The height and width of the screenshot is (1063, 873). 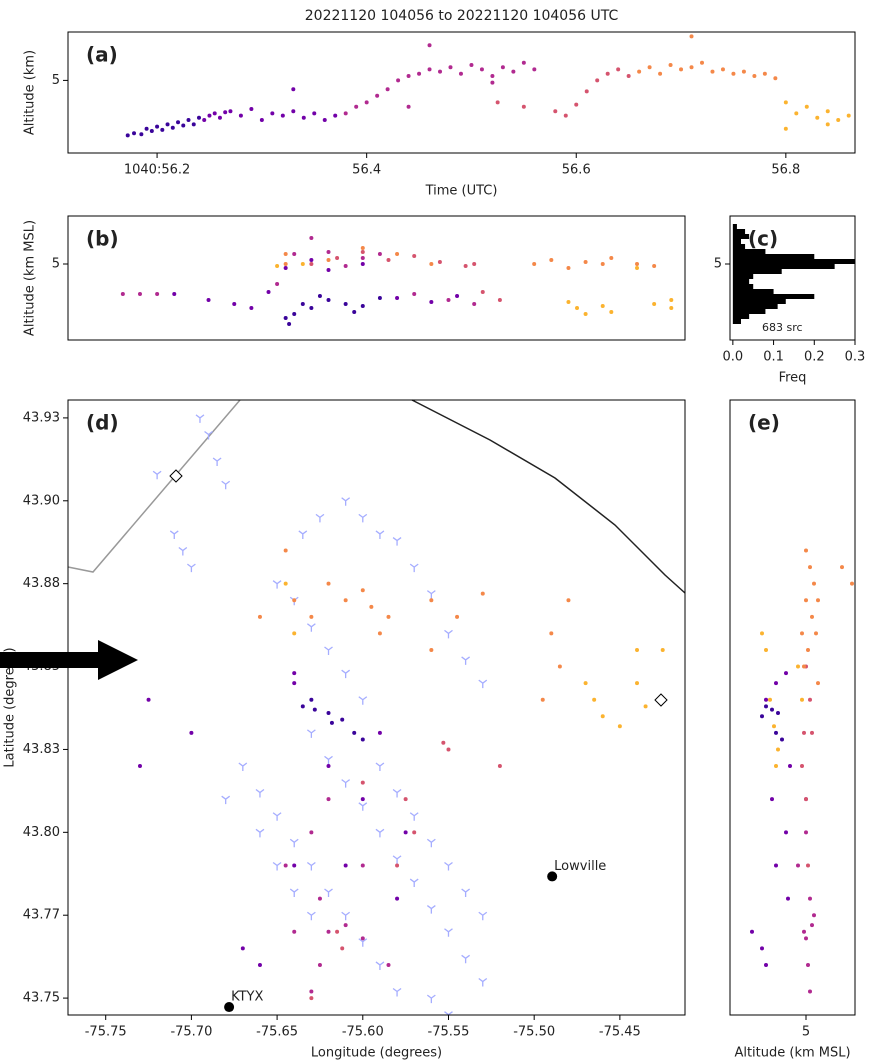 I want to click on x-tick-label: 56.4, so click(x=366, y=170).